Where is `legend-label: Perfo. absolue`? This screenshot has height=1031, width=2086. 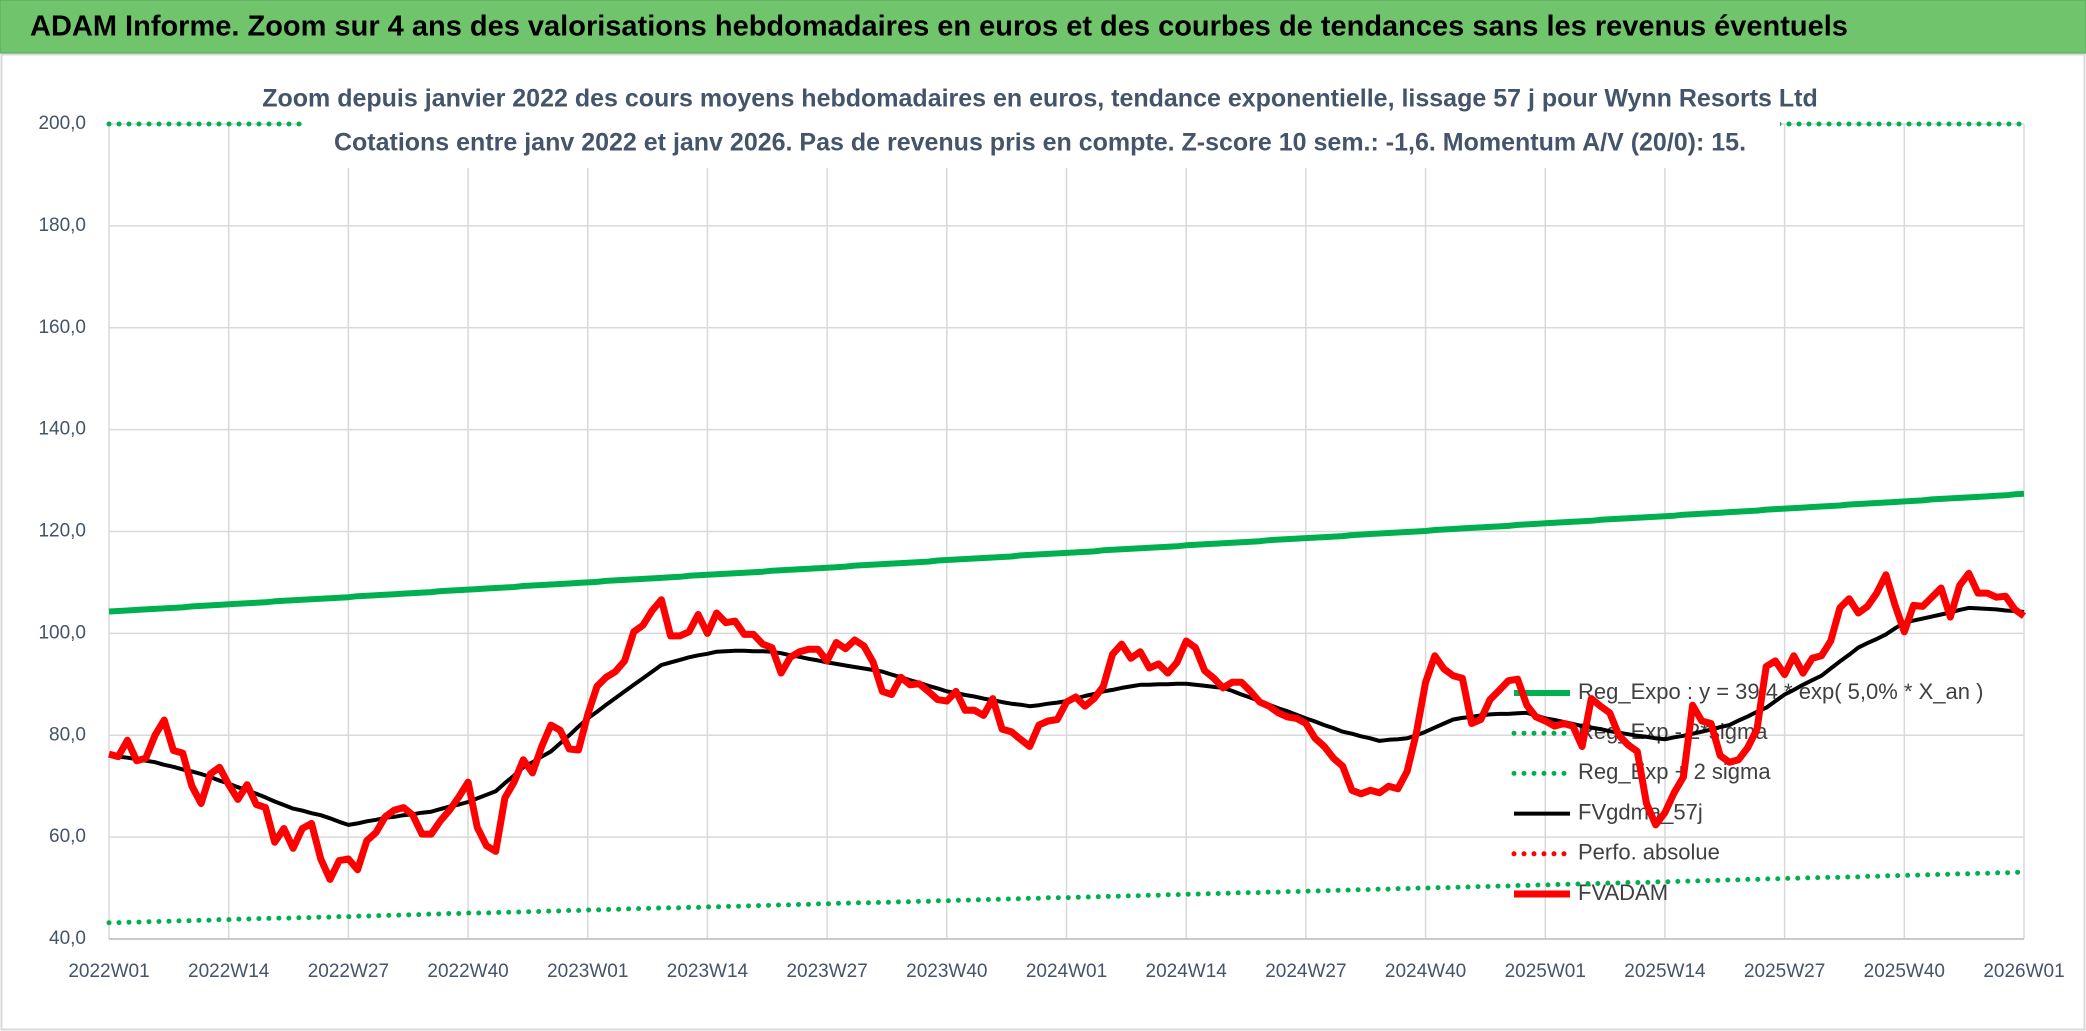
legend-label: Perfo. absolue is located at coordinates (1649, 852).